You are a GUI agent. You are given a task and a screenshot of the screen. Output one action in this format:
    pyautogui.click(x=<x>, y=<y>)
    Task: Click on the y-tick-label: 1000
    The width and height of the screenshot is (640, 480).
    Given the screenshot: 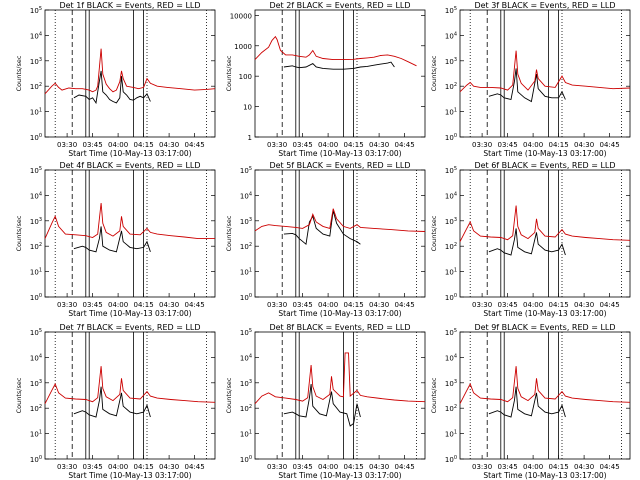 What is the action you would take?
    pyautogui.click(x=243, y=47)
    